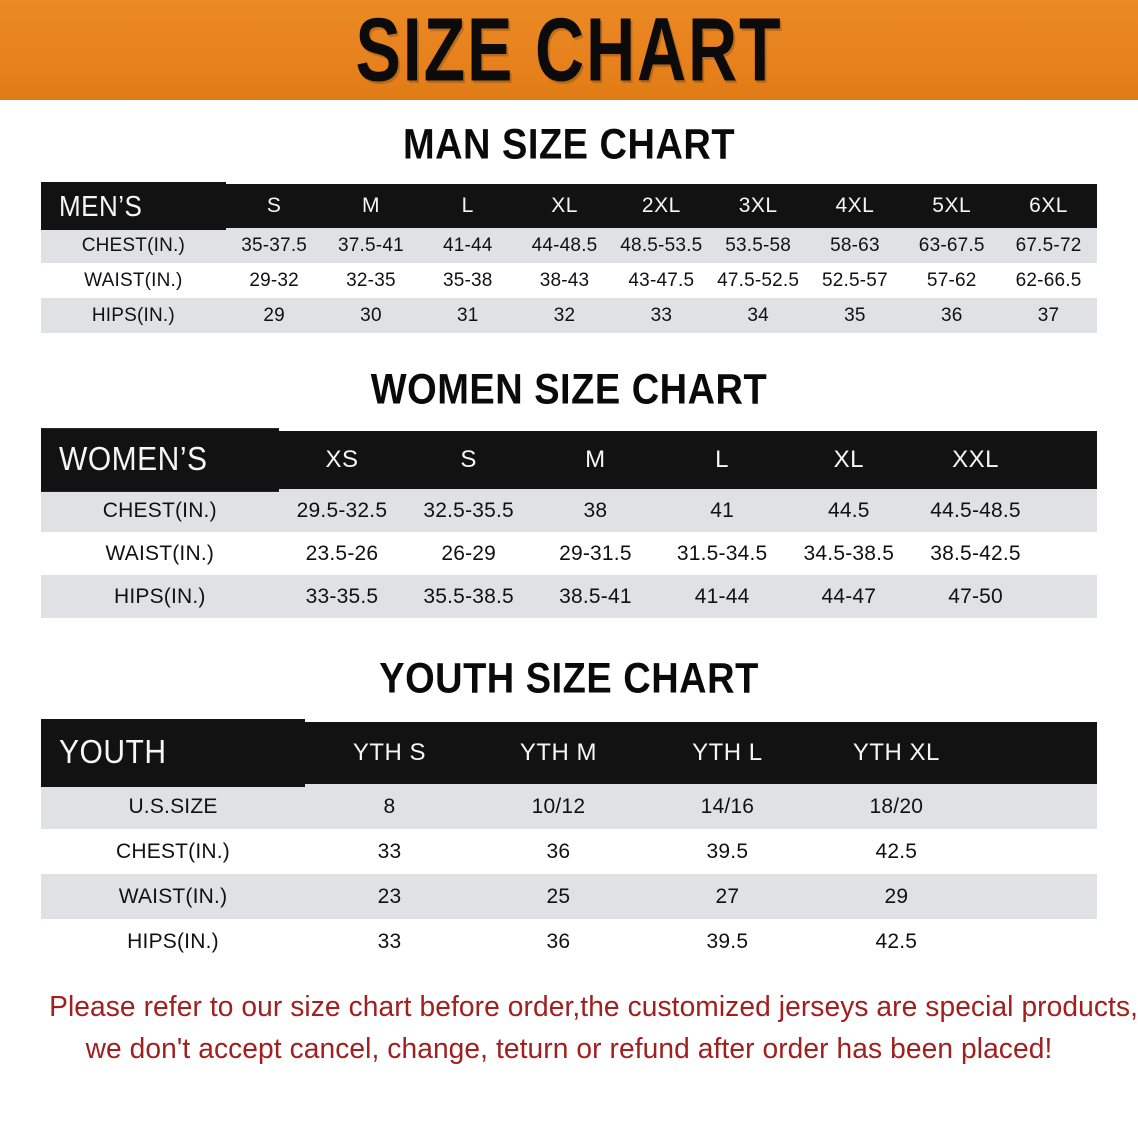  What do you see at coordinates (564, 245) in the screenshot?
I see `man-measurement-cell: 44-48.5` at bounding box center [564, 245].